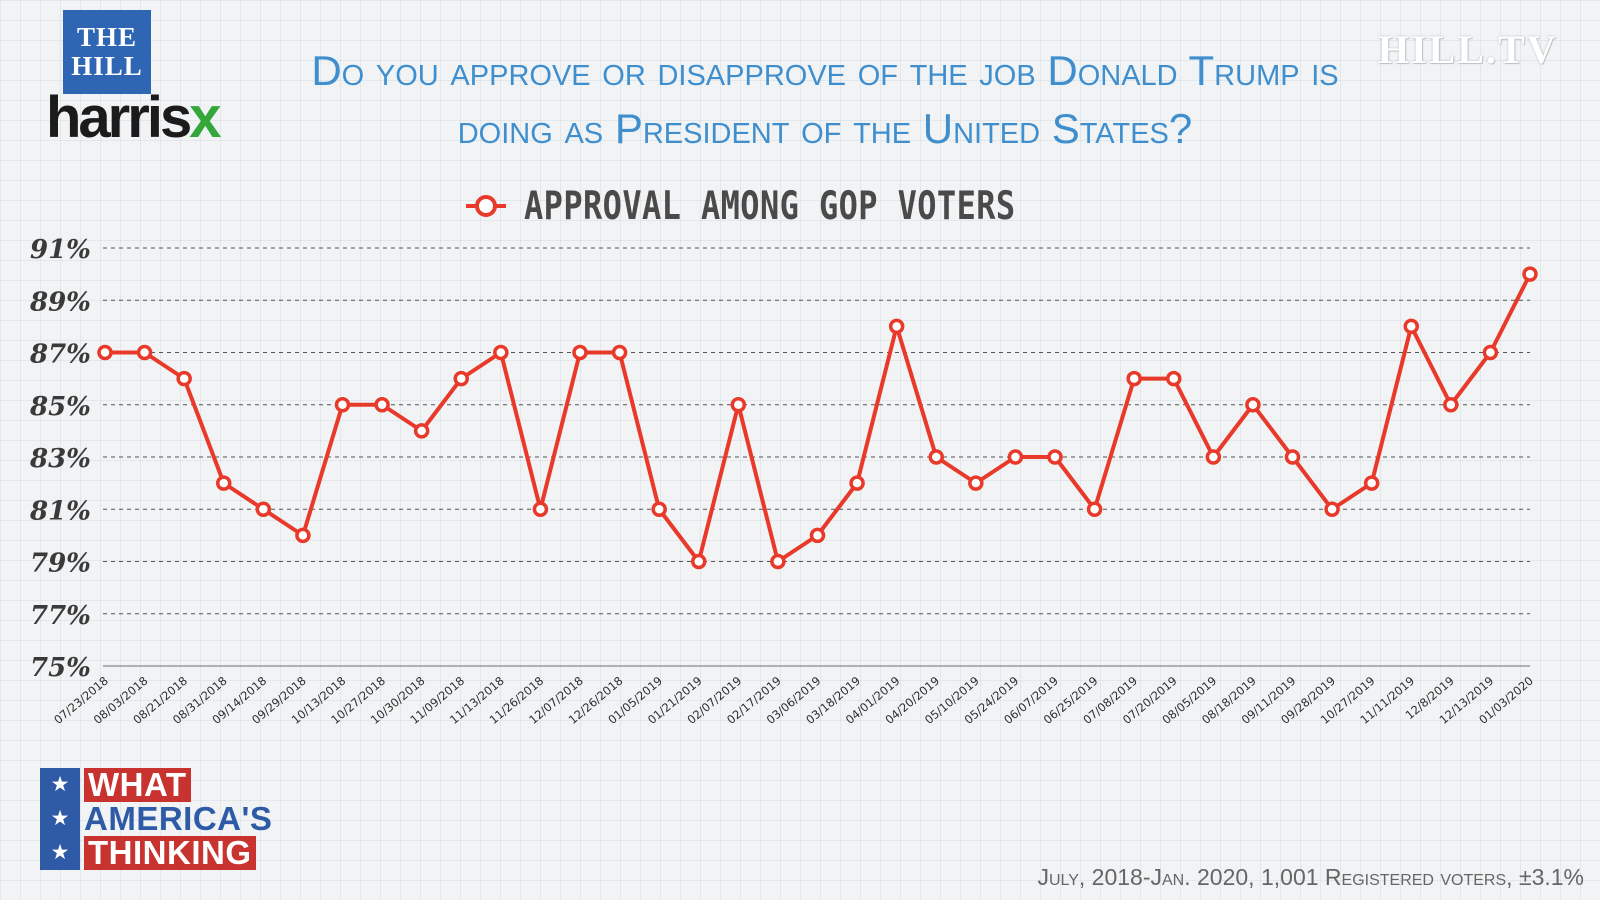  What do you see at coordinates (60, 511) in the screenshot?
I see `y-tick-label: 81%` at bounding box center [60, 511].